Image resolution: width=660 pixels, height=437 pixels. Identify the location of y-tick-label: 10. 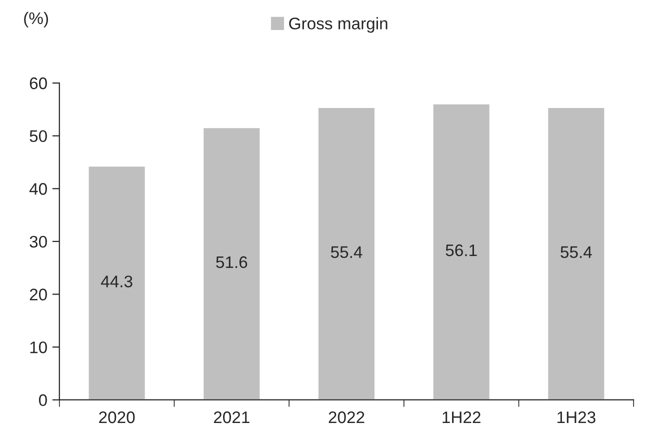
(38, 347).